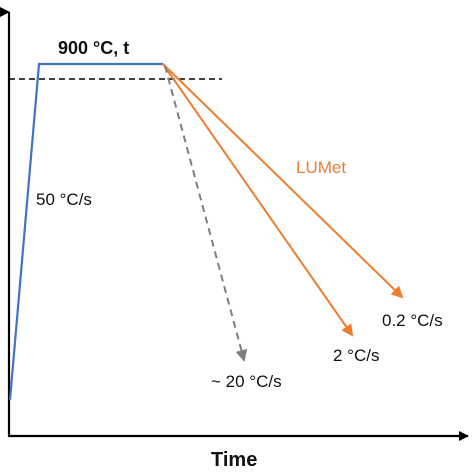 The image size is (474, 474). I want to click on x-axis-label: Time, so click(234, 460).